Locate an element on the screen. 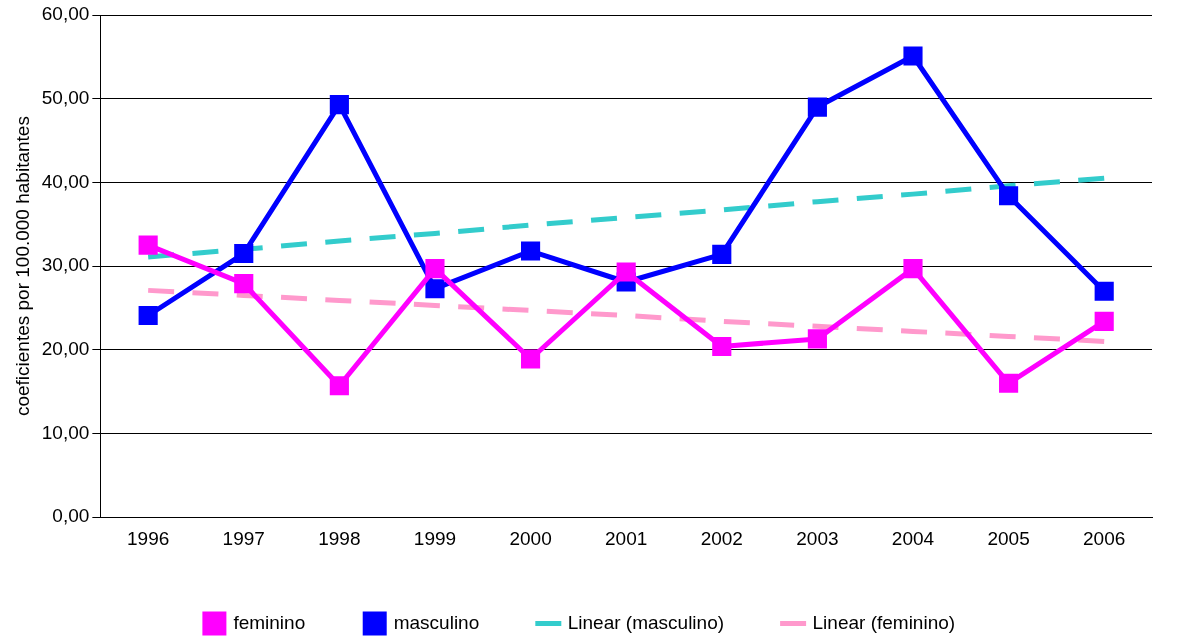  x-tick-label: 2001 is located at coordinates (626, 538).